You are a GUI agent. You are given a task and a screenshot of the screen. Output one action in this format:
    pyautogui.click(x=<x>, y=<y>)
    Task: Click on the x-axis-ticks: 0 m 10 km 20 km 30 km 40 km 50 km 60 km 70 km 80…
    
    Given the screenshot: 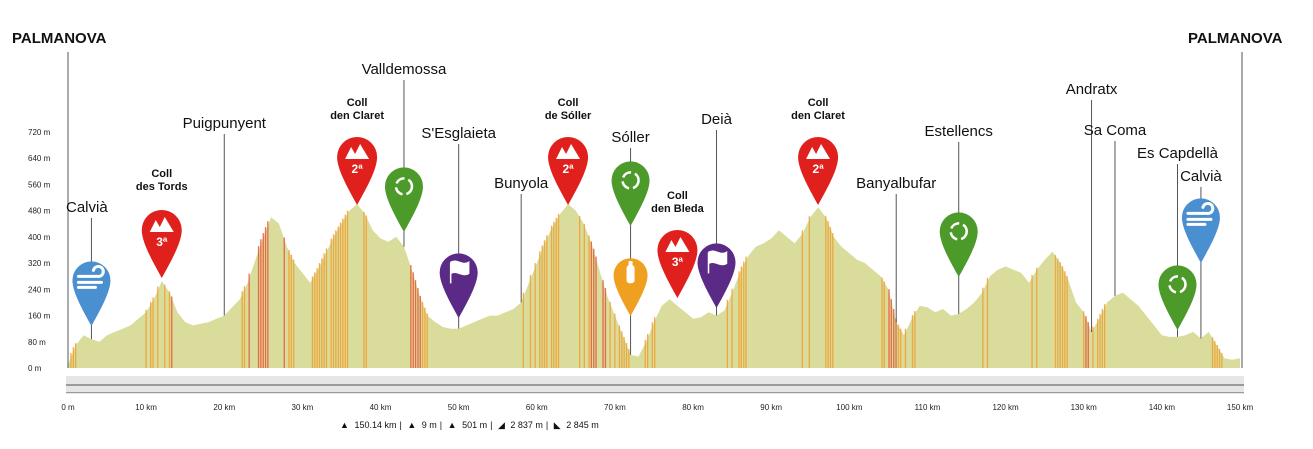 What is the action you would take?
    pyautogui.click(x=657, y=407)
    